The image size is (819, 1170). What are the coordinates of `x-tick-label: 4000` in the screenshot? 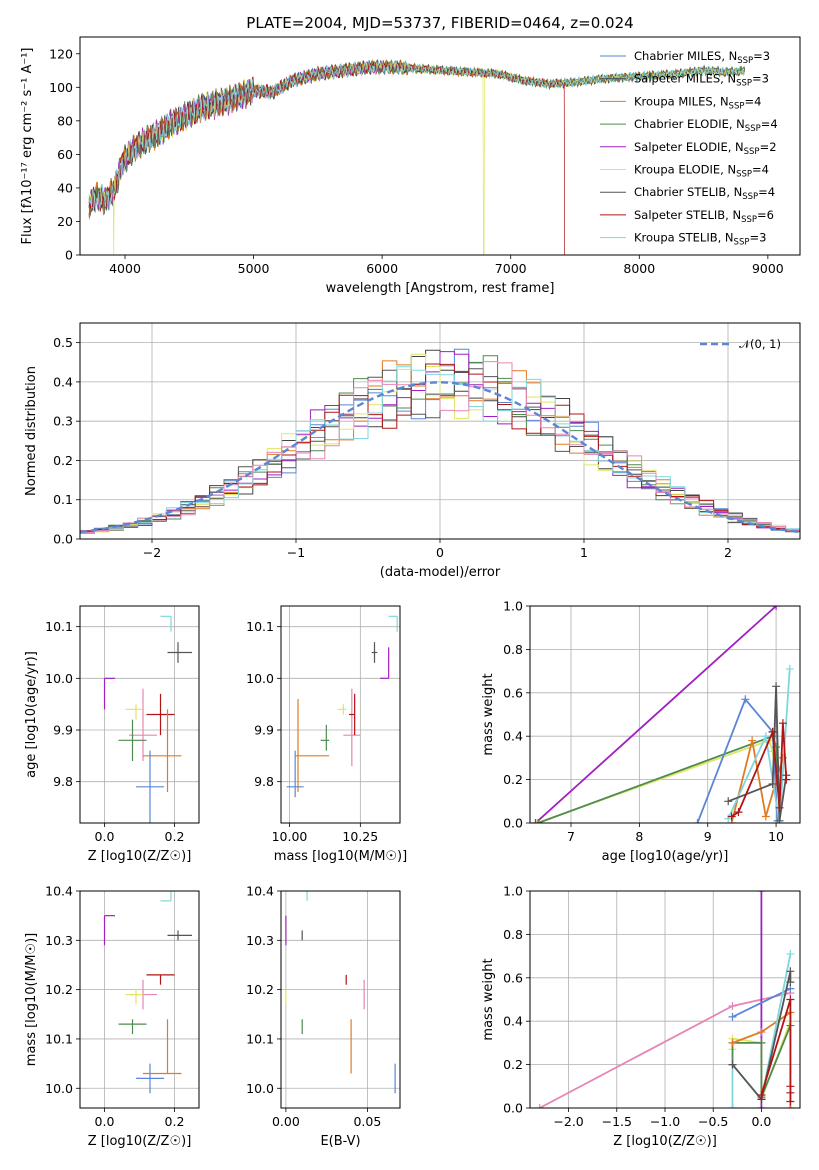 It's located at (125, 268).